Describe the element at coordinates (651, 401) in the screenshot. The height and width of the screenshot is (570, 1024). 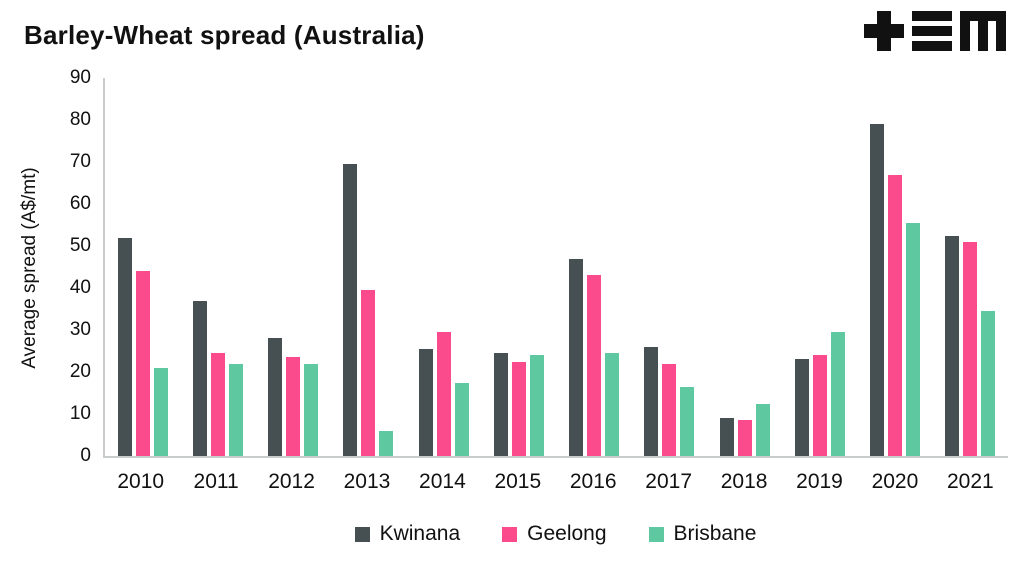
I see `bar-kwinana-2017` at that location.